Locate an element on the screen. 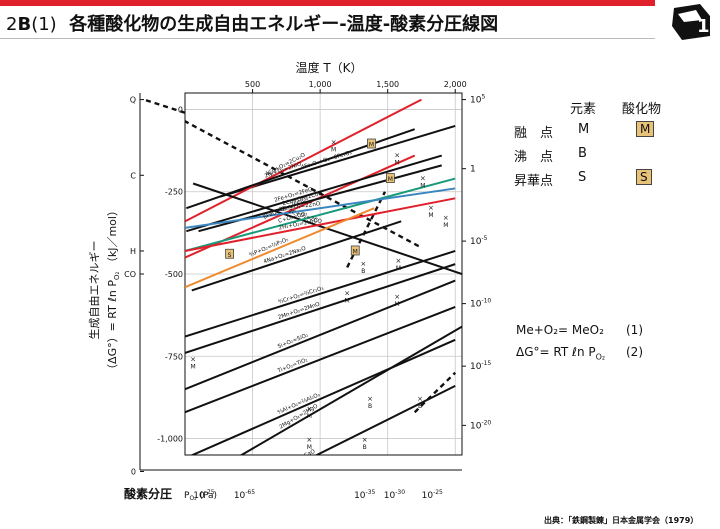  reaction-label: 2Ca+O₂=2CaO is located at coordinates (296, 460).